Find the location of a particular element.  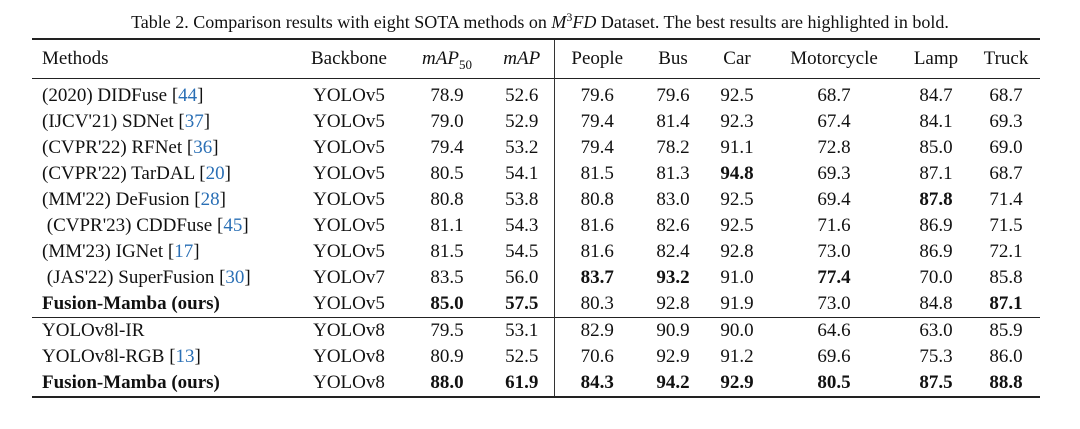

value-cell: 91.2 is located at coordinates (737, 356).